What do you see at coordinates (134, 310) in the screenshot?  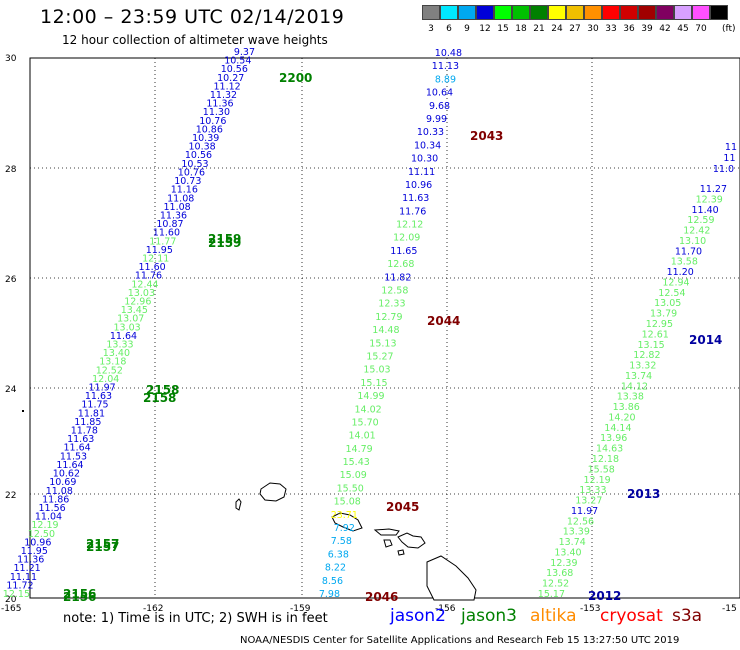 I see `swh-value: 13.45` at bounding box center [134, 310].